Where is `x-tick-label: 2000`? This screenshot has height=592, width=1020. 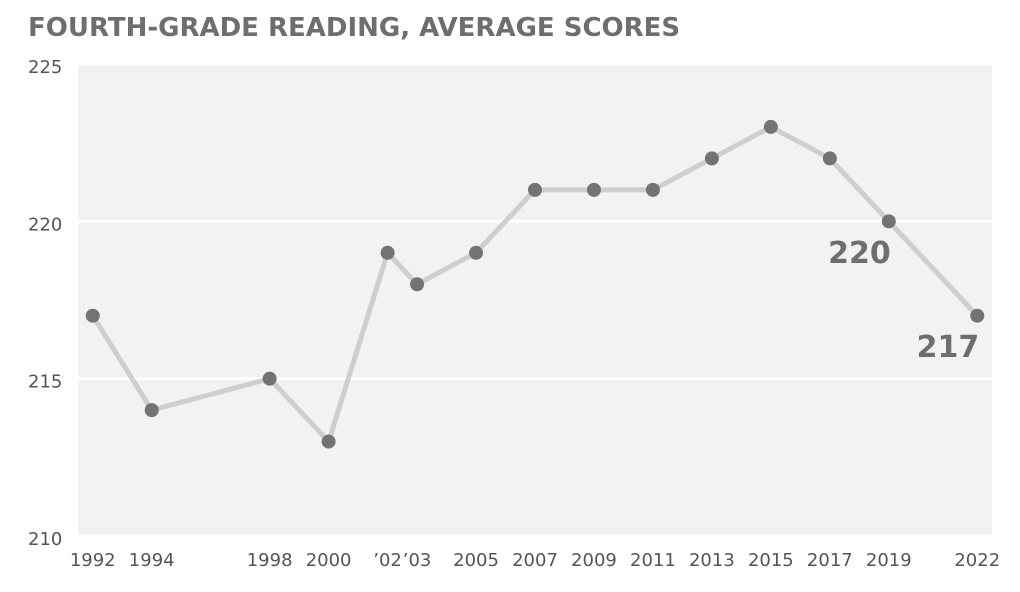
x-tick-label: 2000 is located at coordinates (329, 560).